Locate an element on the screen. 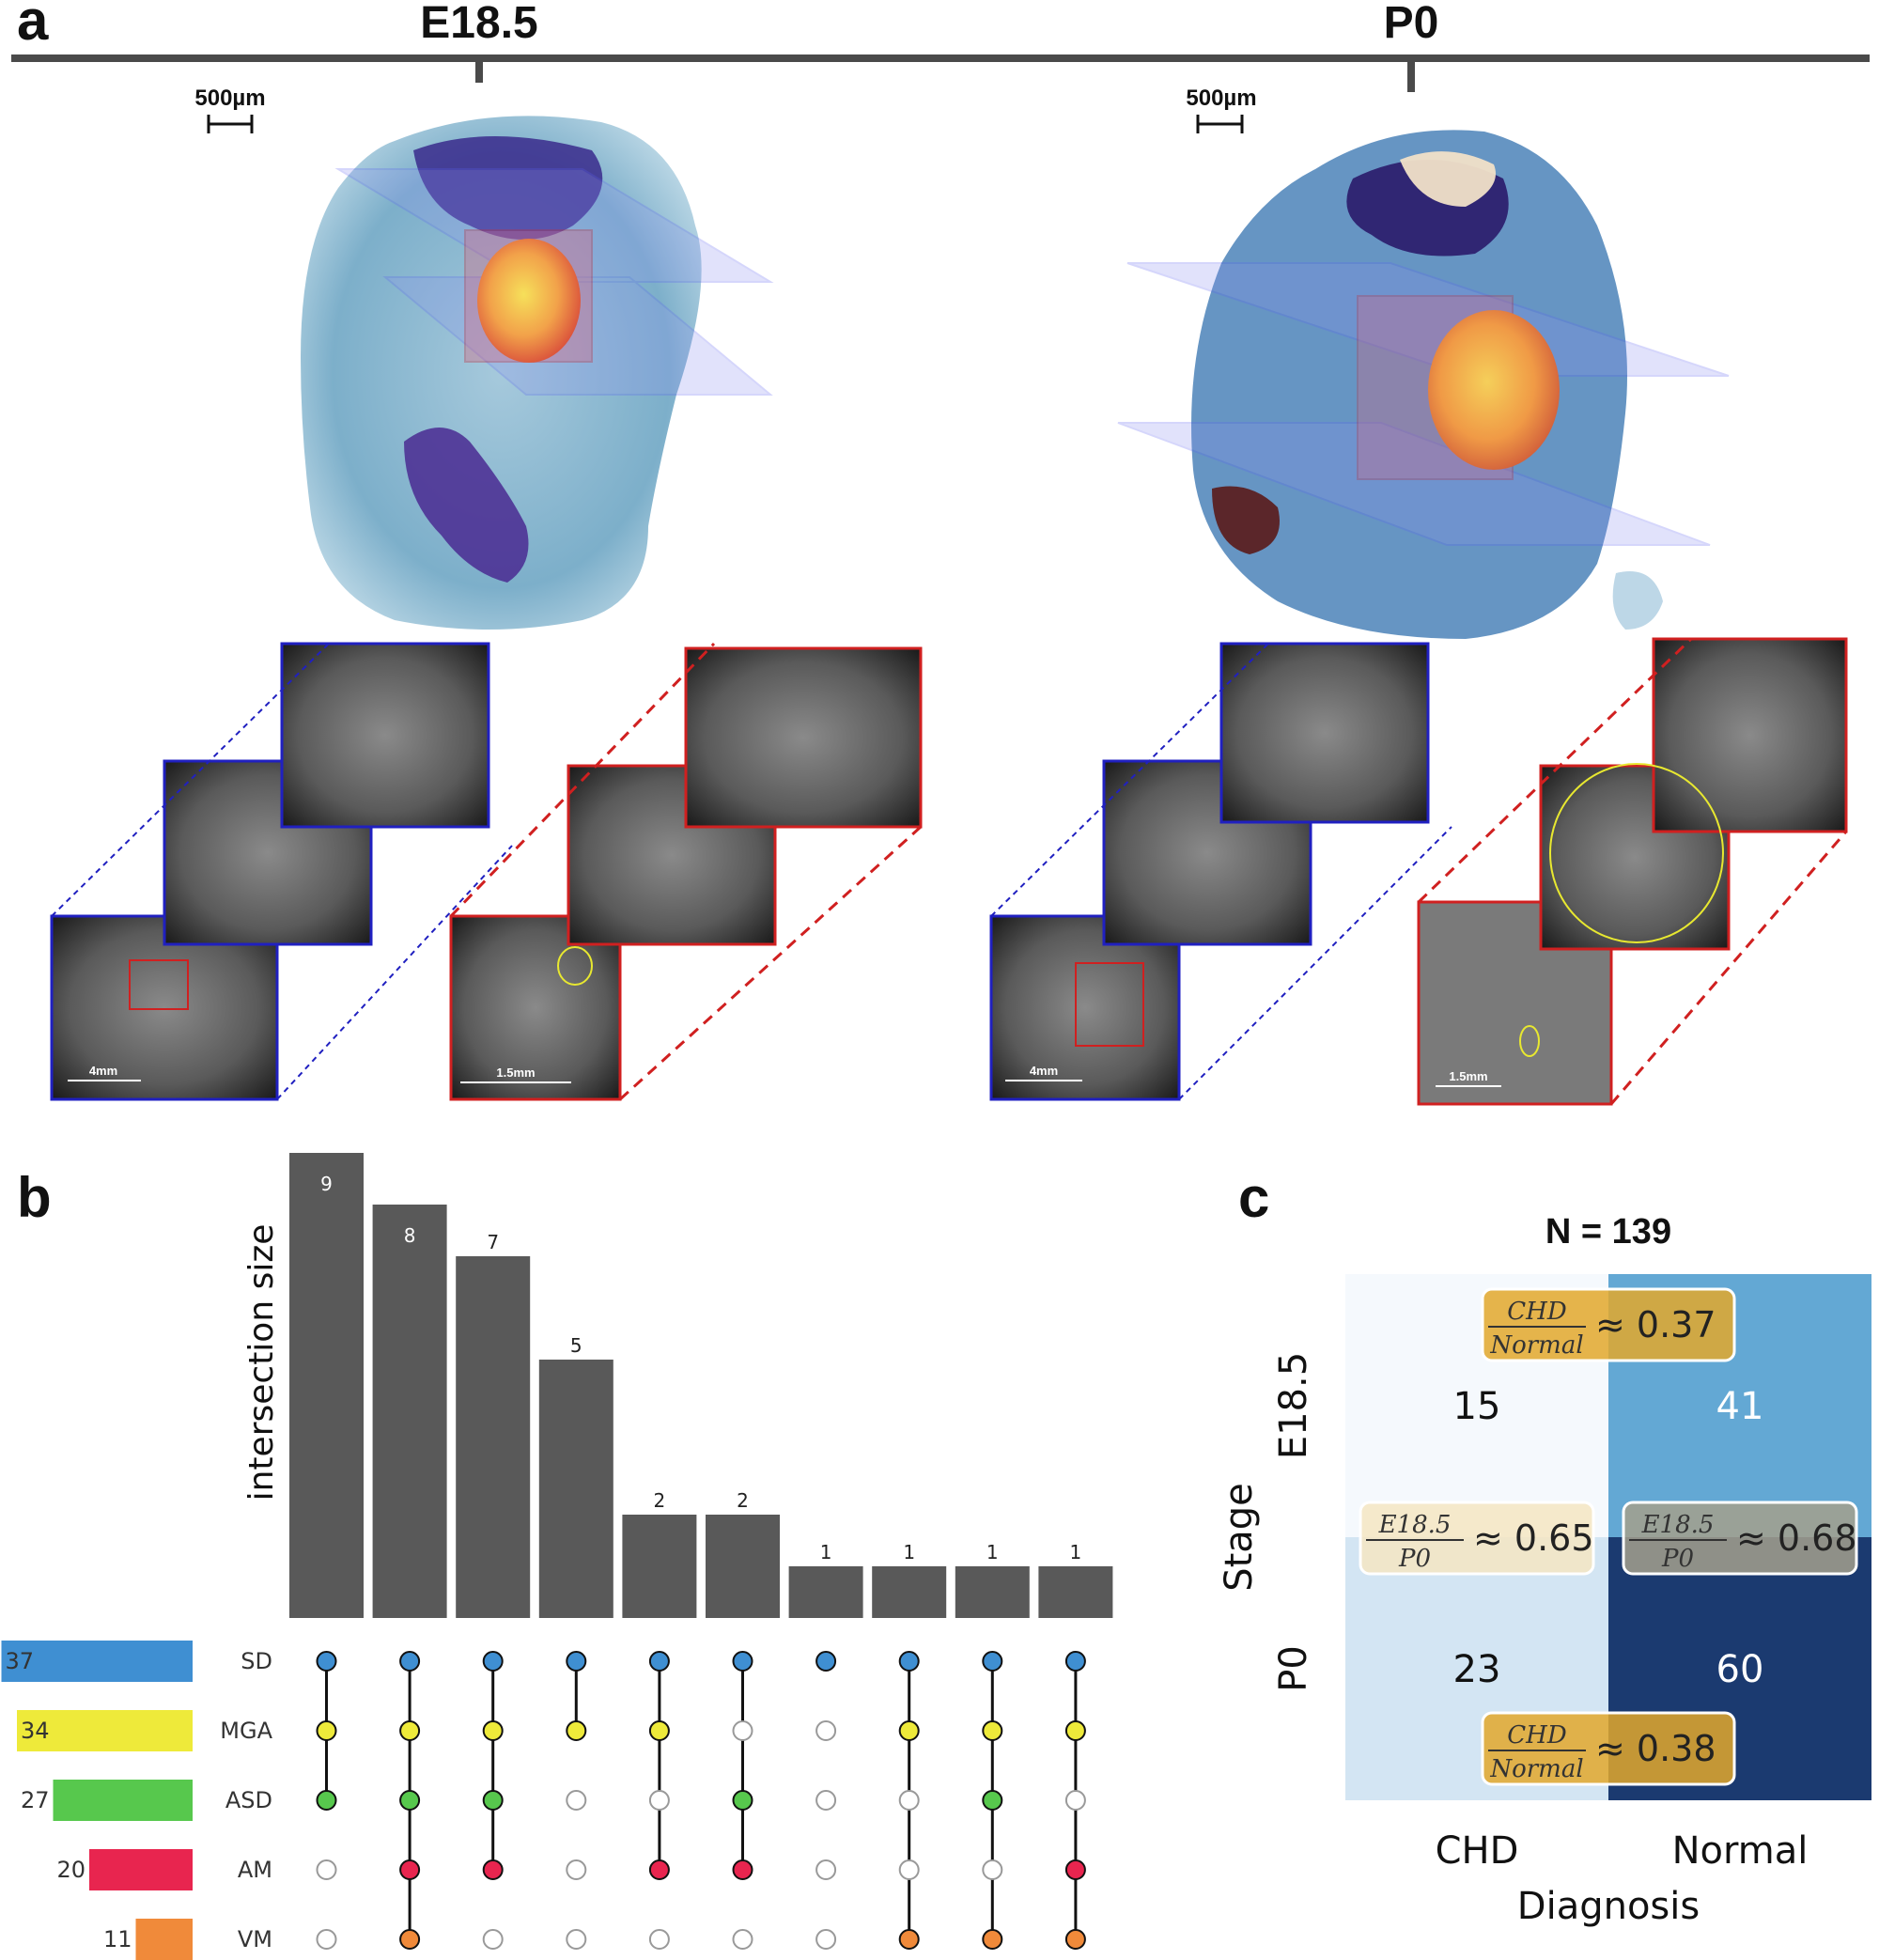  set-name-label: VM is located at coordinates (255, 1939).